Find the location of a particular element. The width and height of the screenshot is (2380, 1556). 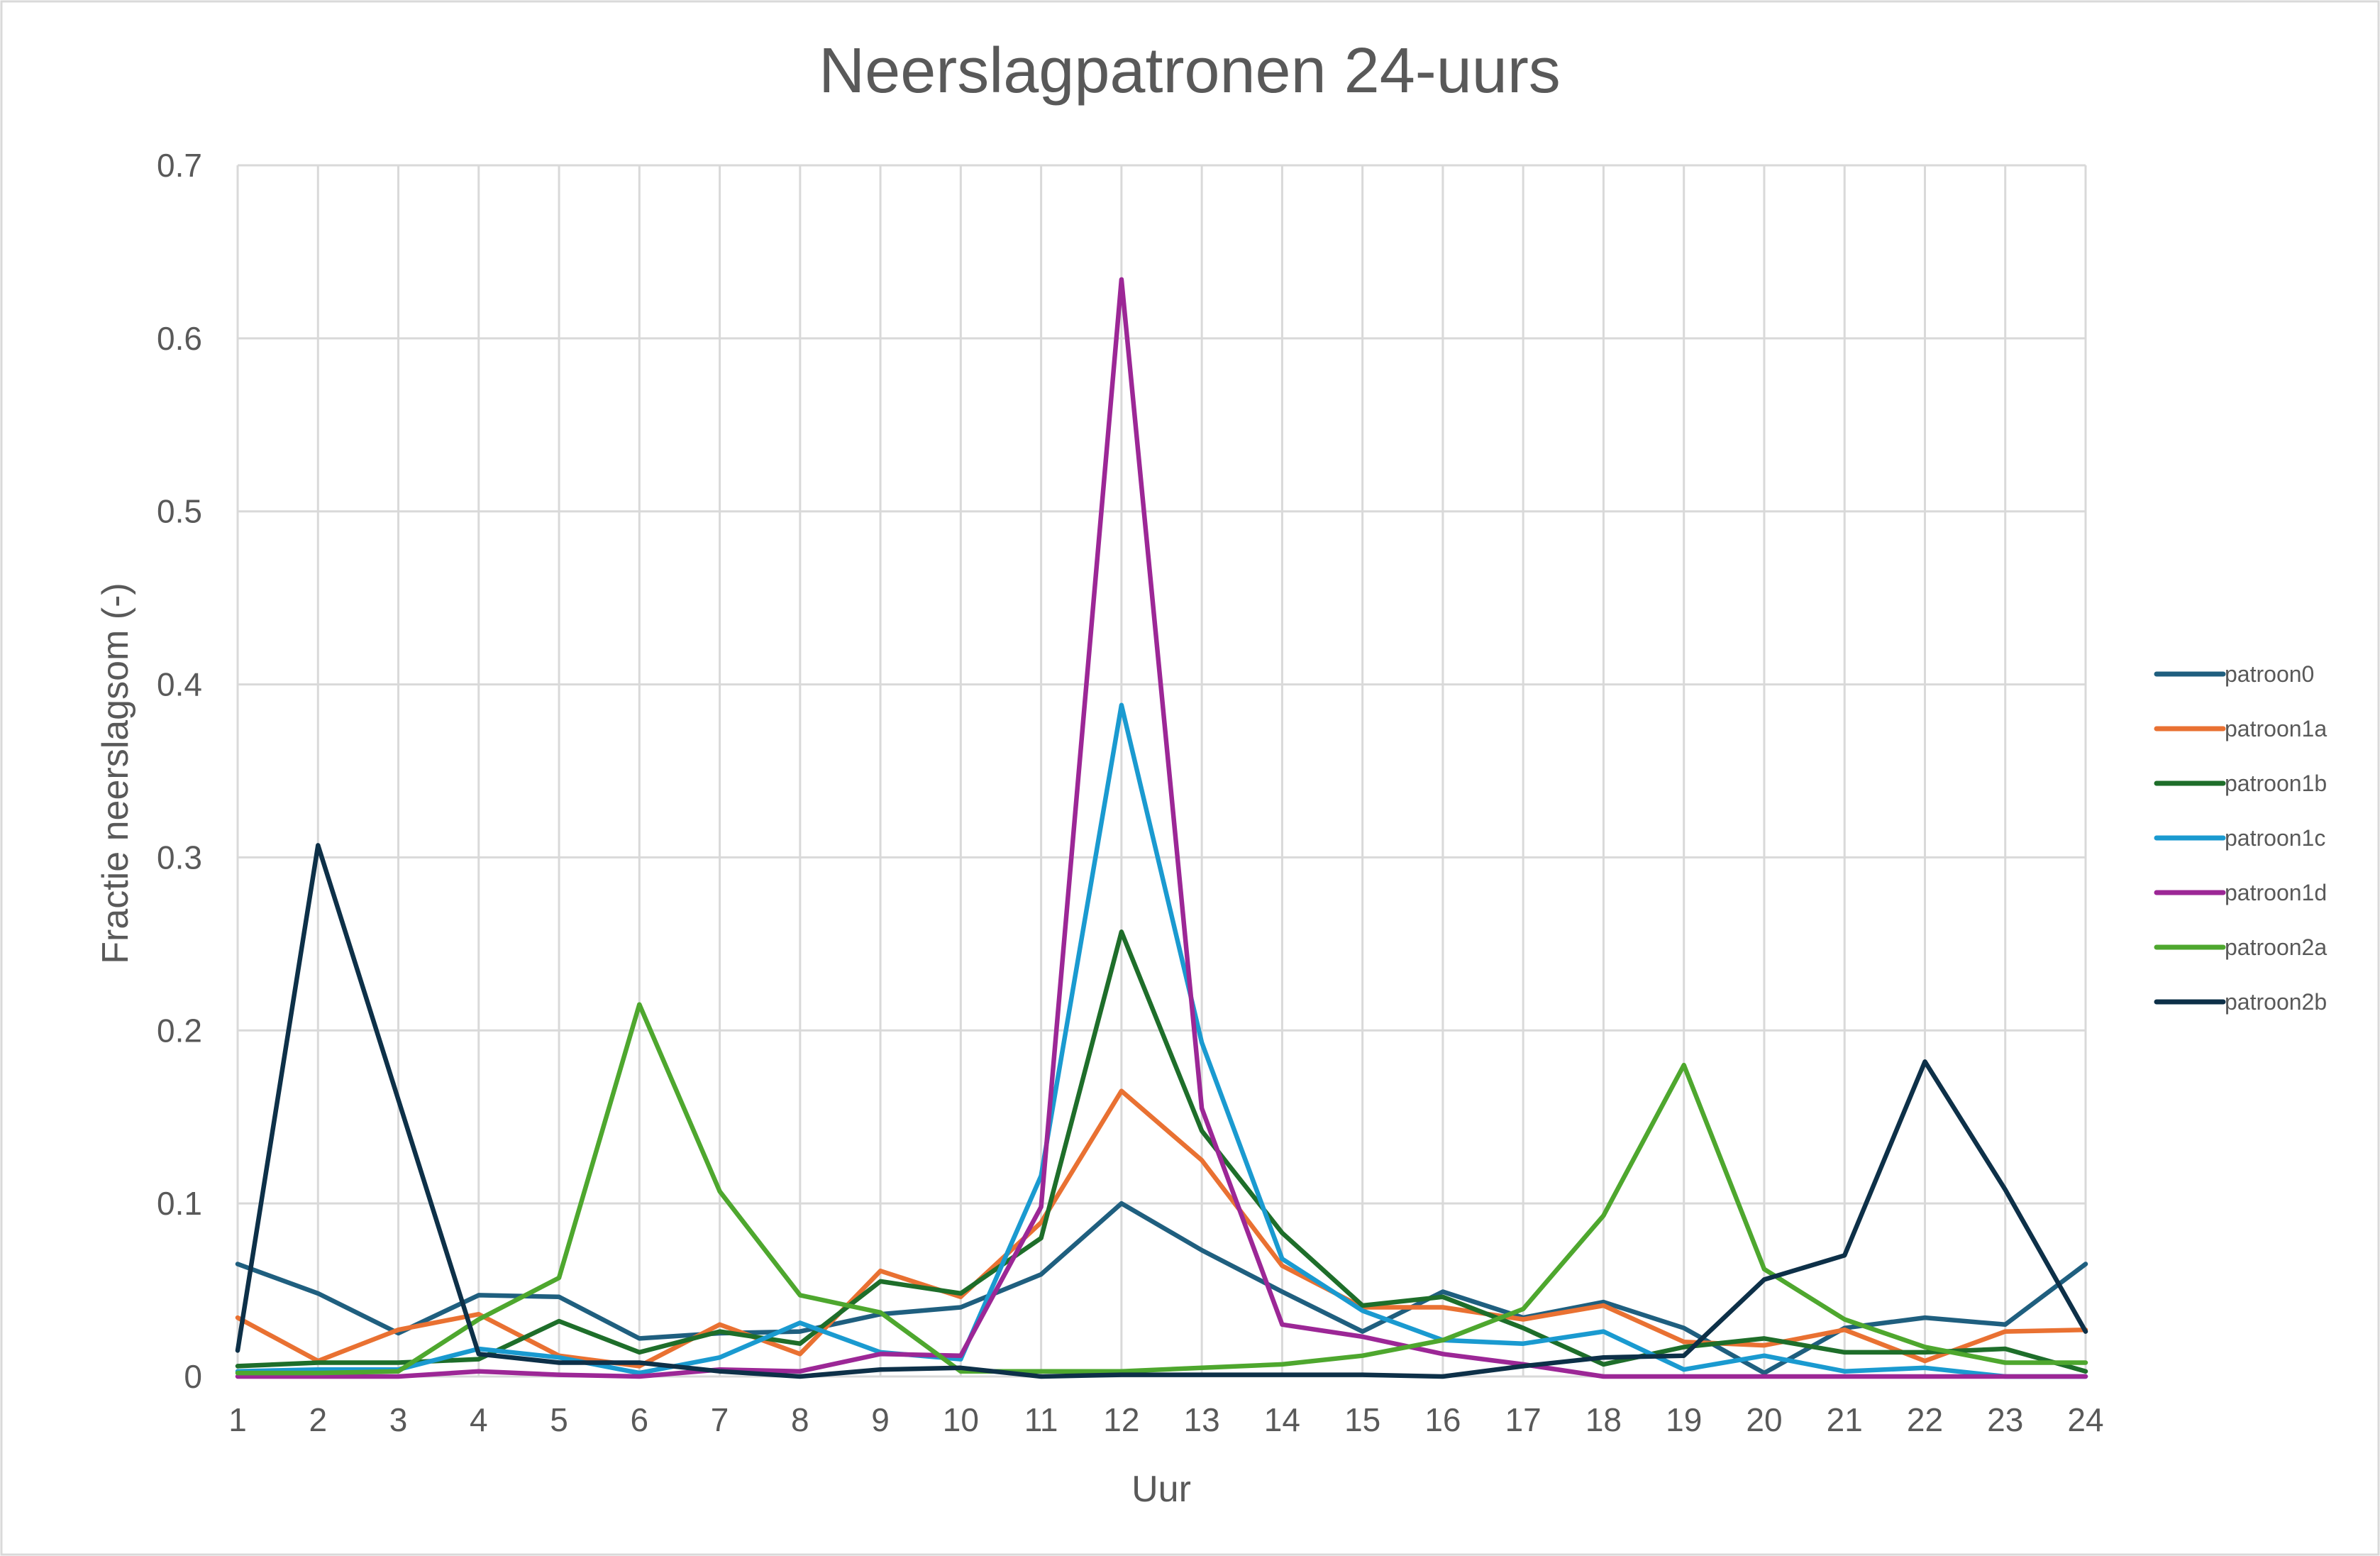

x-tick-label: 14 is located at coordinates (1282, 1419).